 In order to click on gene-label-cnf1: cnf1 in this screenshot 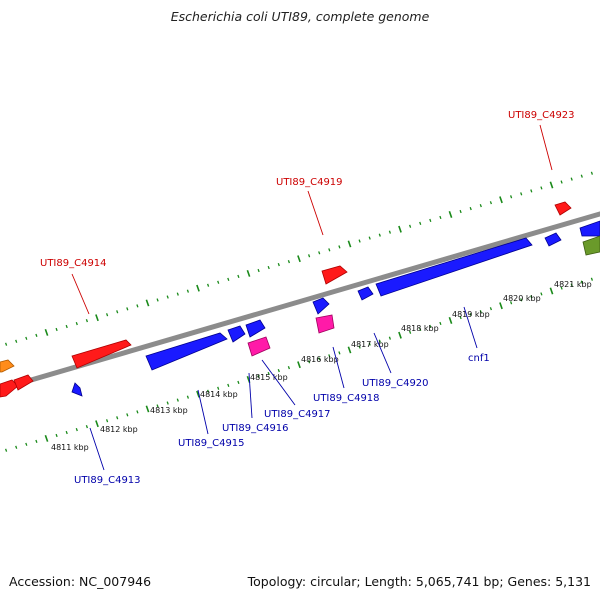, I will do `click(479, 358)`.